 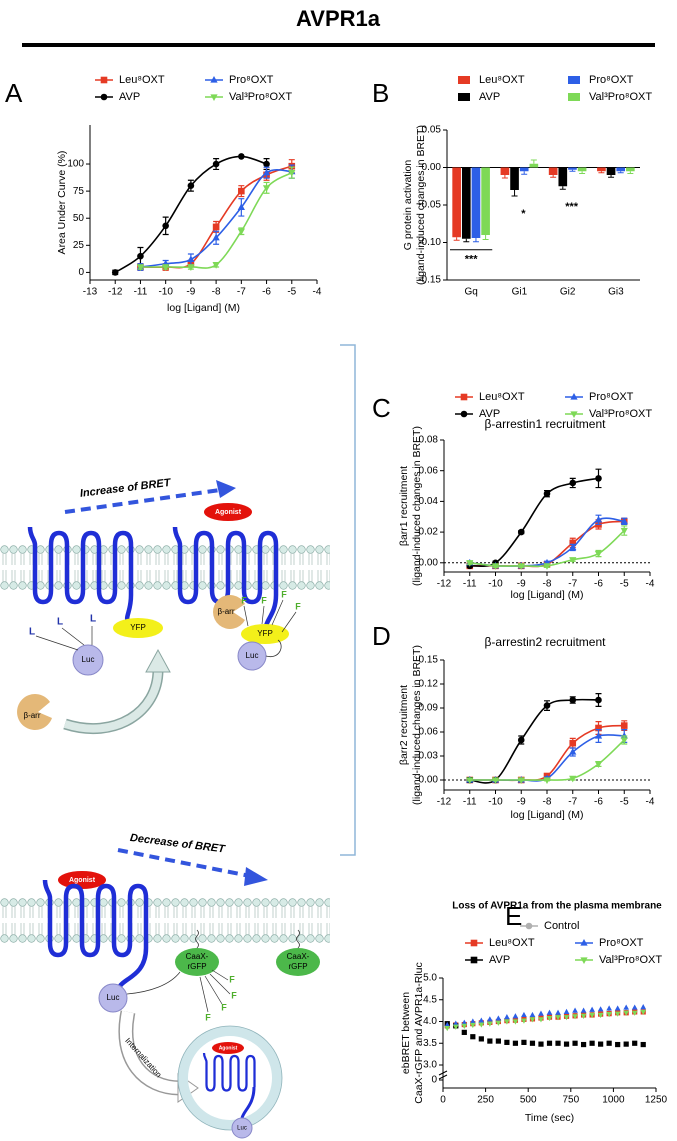 What do you see at coordinates (656, 1100) in the screenshot?
I see `x-tick-label: 1250` at bounding box center [656, 1100].